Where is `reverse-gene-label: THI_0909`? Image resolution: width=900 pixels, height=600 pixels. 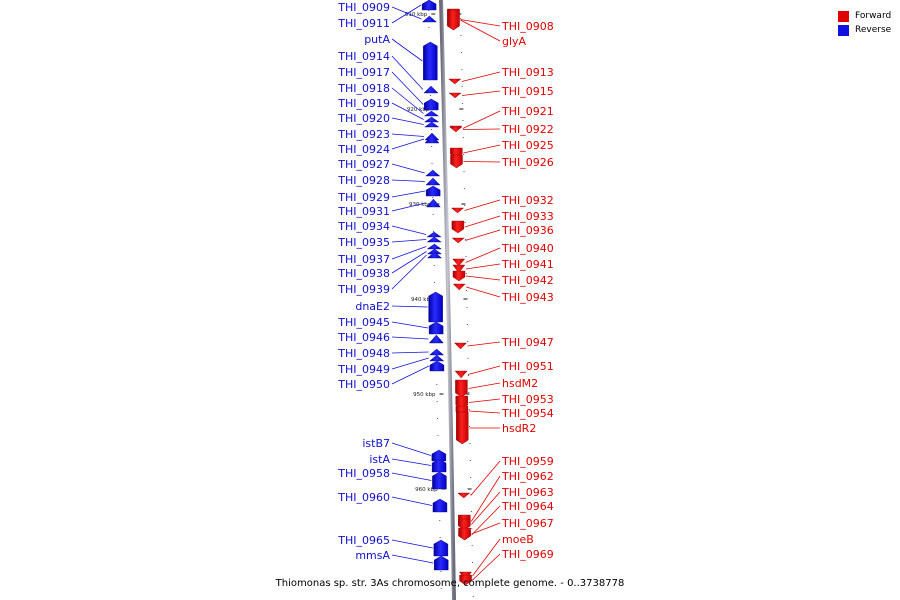 reverse-gene-label: THI_0909 is located at coordinates (363, 7).